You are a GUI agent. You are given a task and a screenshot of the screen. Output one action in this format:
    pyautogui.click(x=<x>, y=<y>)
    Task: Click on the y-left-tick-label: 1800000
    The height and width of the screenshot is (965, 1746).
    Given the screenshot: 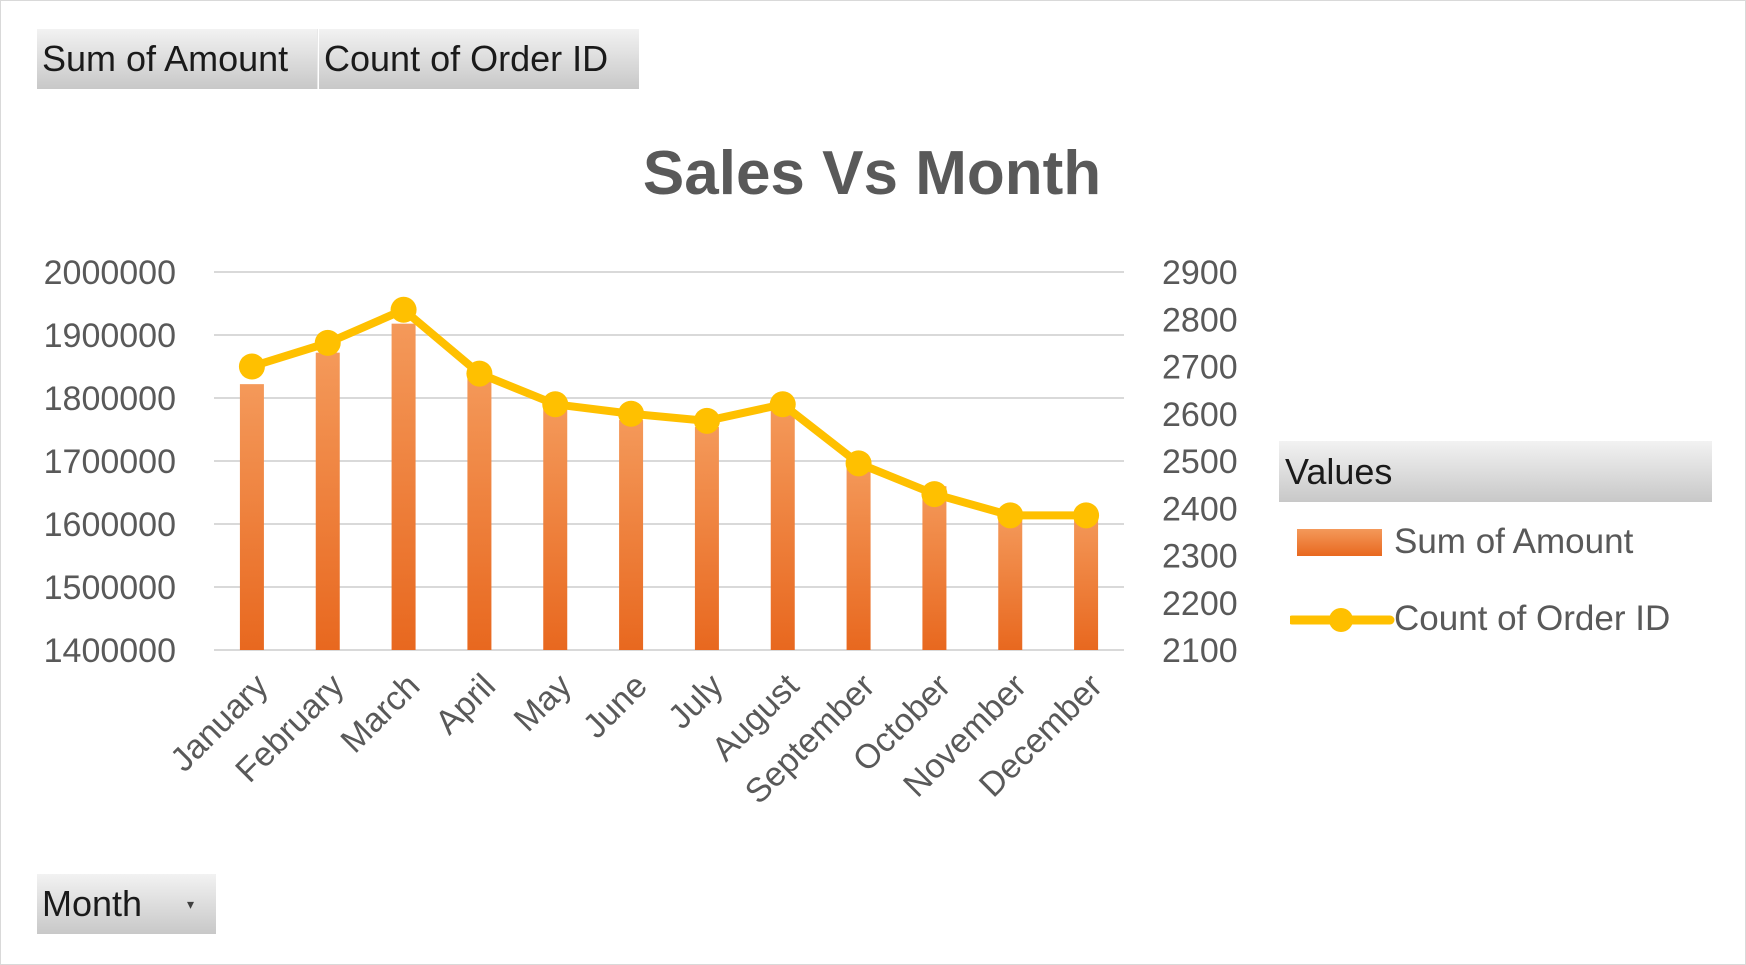 What is the action you would take?
    pyautogui.click(x=110, y=399)
    